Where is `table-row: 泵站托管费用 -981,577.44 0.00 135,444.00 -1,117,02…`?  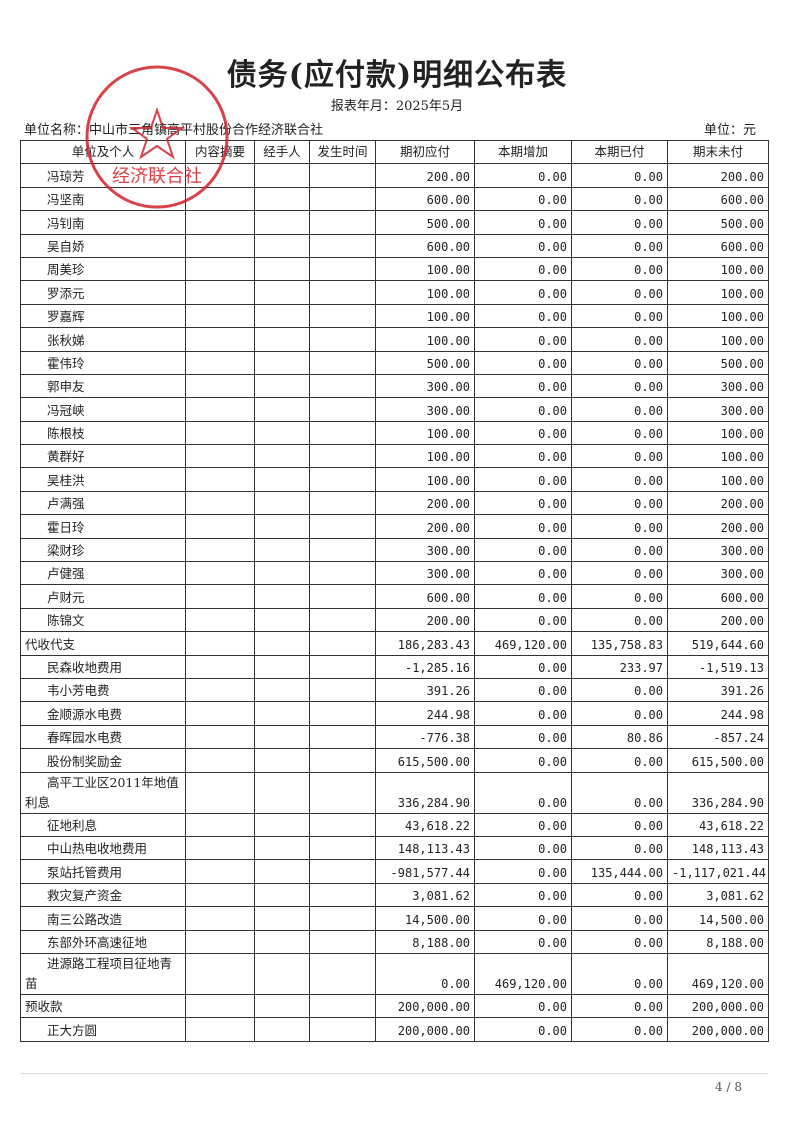 table-row: 泵站托管费用 -981,577.44 0.00 135,444.00 -1,117,02… is located at coordinates (394, 871).